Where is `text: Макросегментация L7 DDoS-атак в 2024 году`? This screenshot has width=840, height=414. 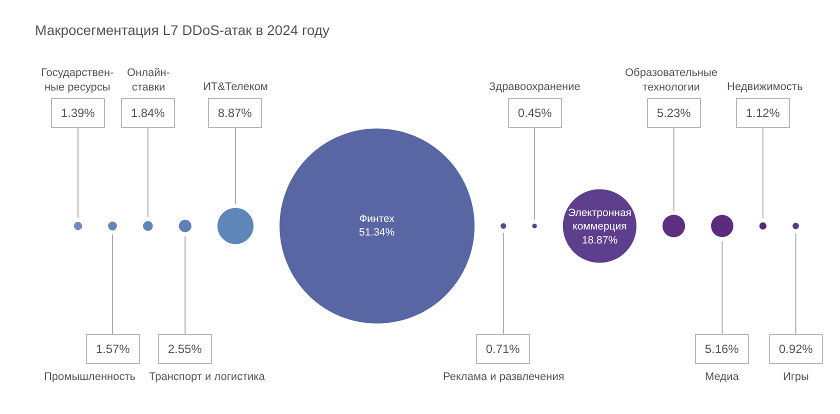
text: Макросегментация L7 DDoS-атак в 2024 году is located at coordinates (182, 30).